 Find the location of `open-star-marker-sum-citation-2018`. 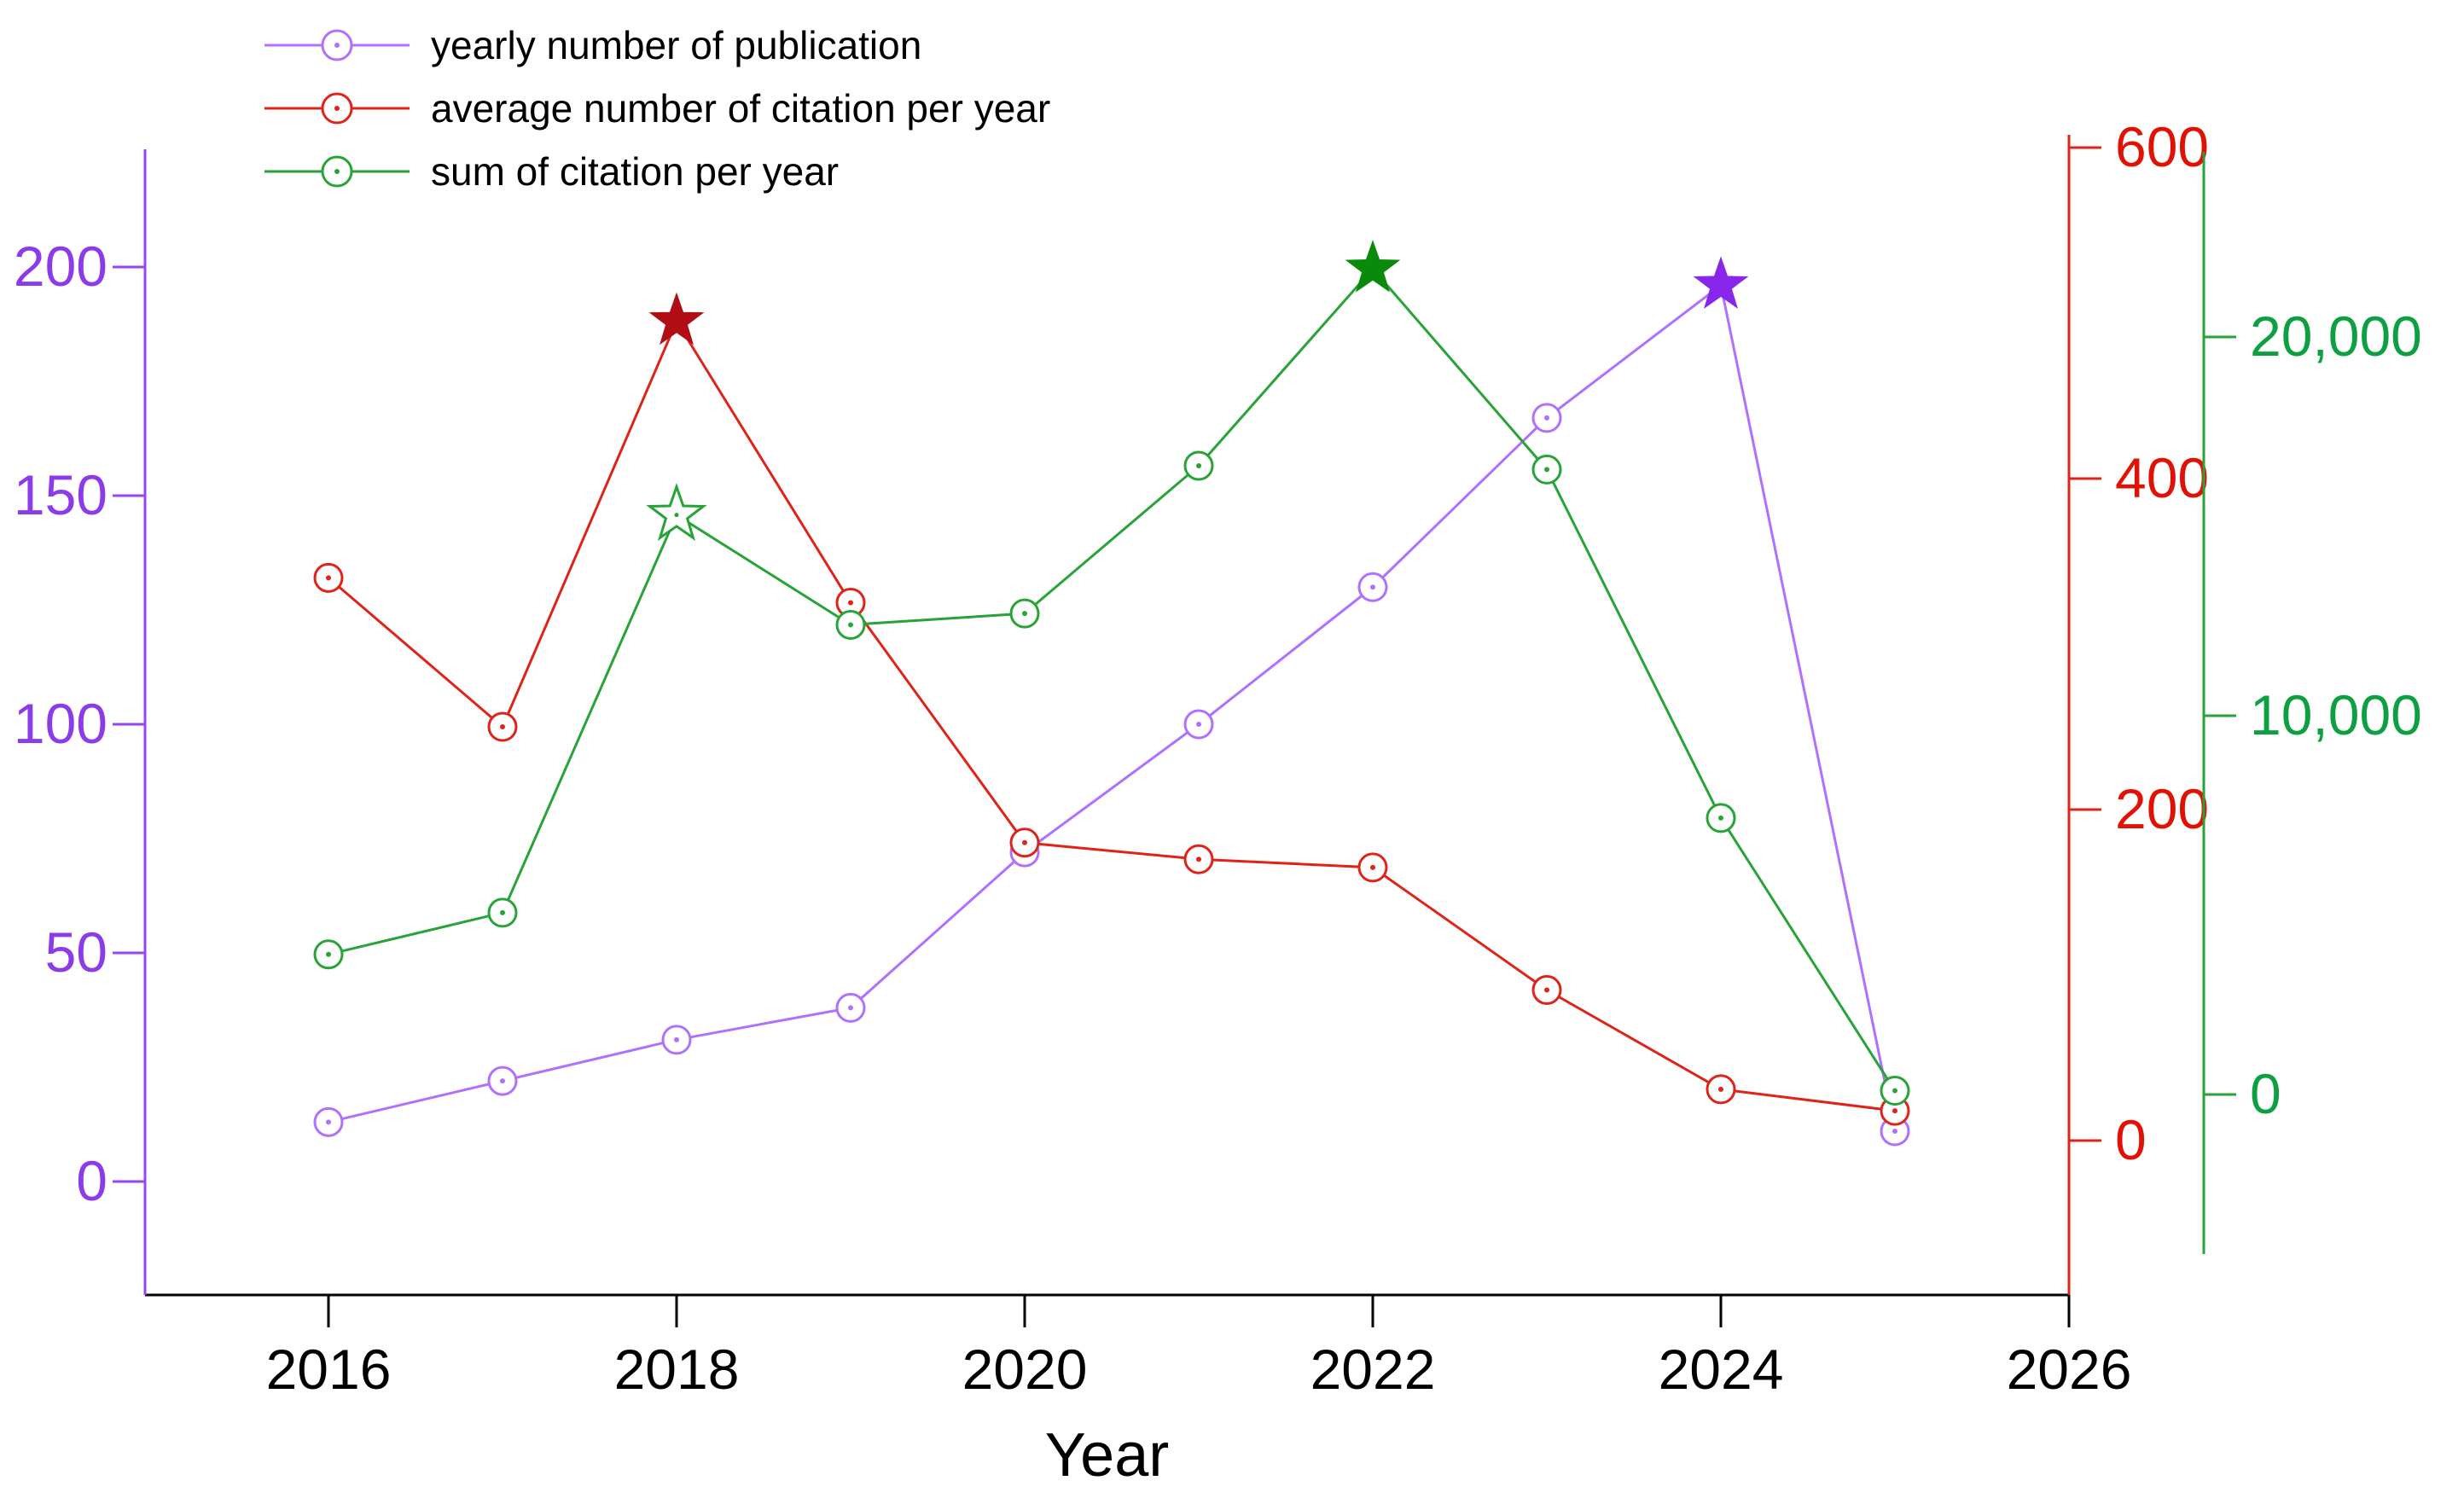

open-star-marker-sum-citation-2018 is located at coordinates (676, 512).